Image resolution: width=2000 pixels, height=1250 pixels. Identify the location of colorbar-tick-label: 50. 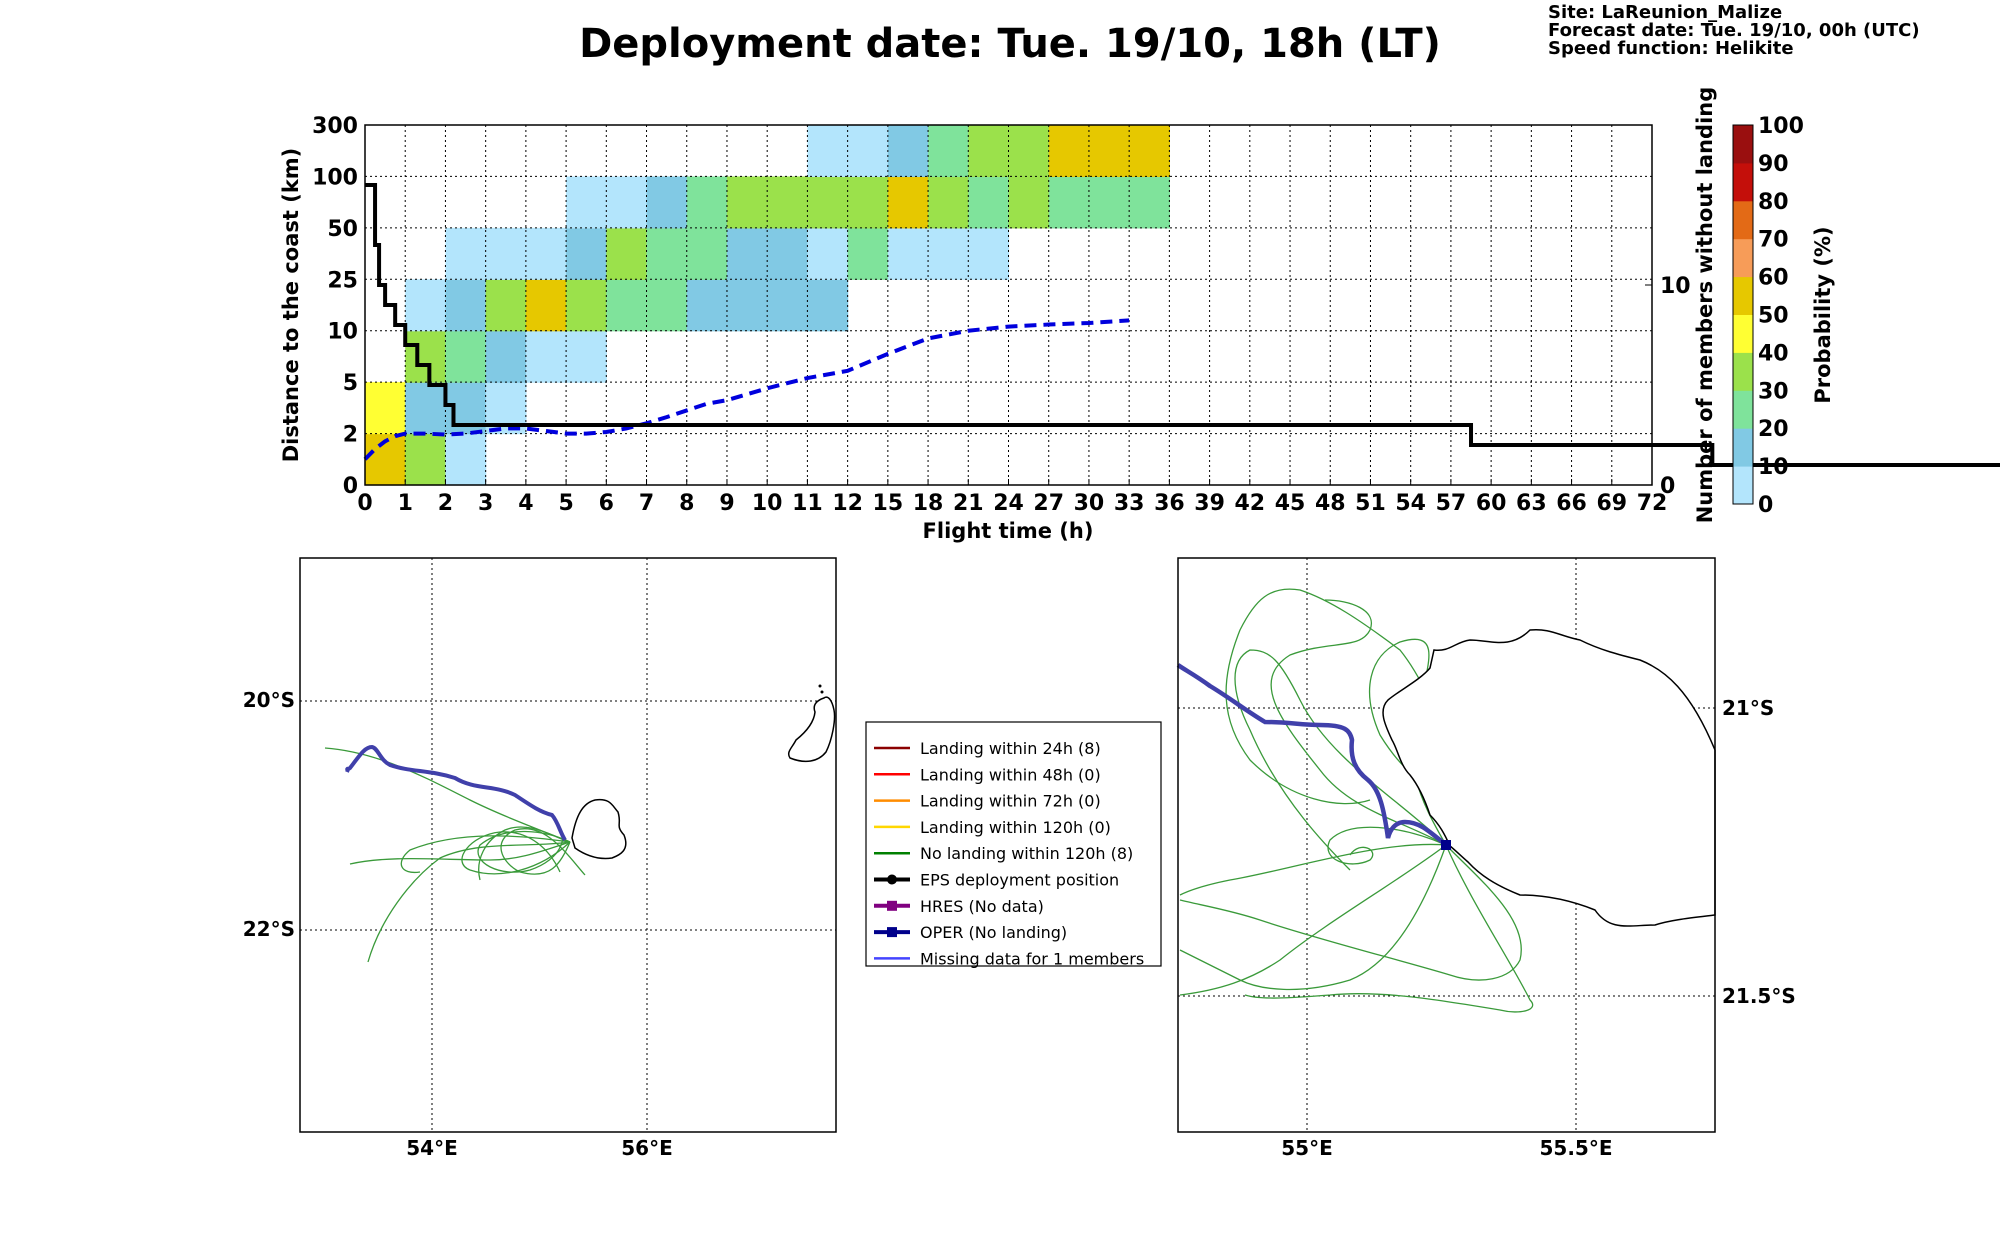
(1773, 316).